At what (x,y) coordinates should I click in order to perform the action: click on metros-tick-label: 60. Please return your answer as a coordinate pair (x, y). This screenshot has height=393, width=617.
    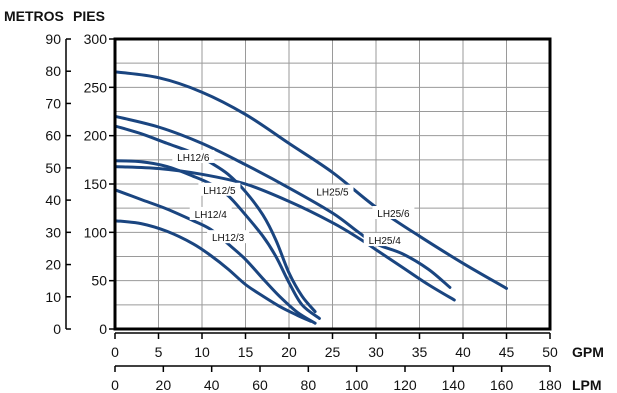
    Looking at the image, I should click on (53, 136).